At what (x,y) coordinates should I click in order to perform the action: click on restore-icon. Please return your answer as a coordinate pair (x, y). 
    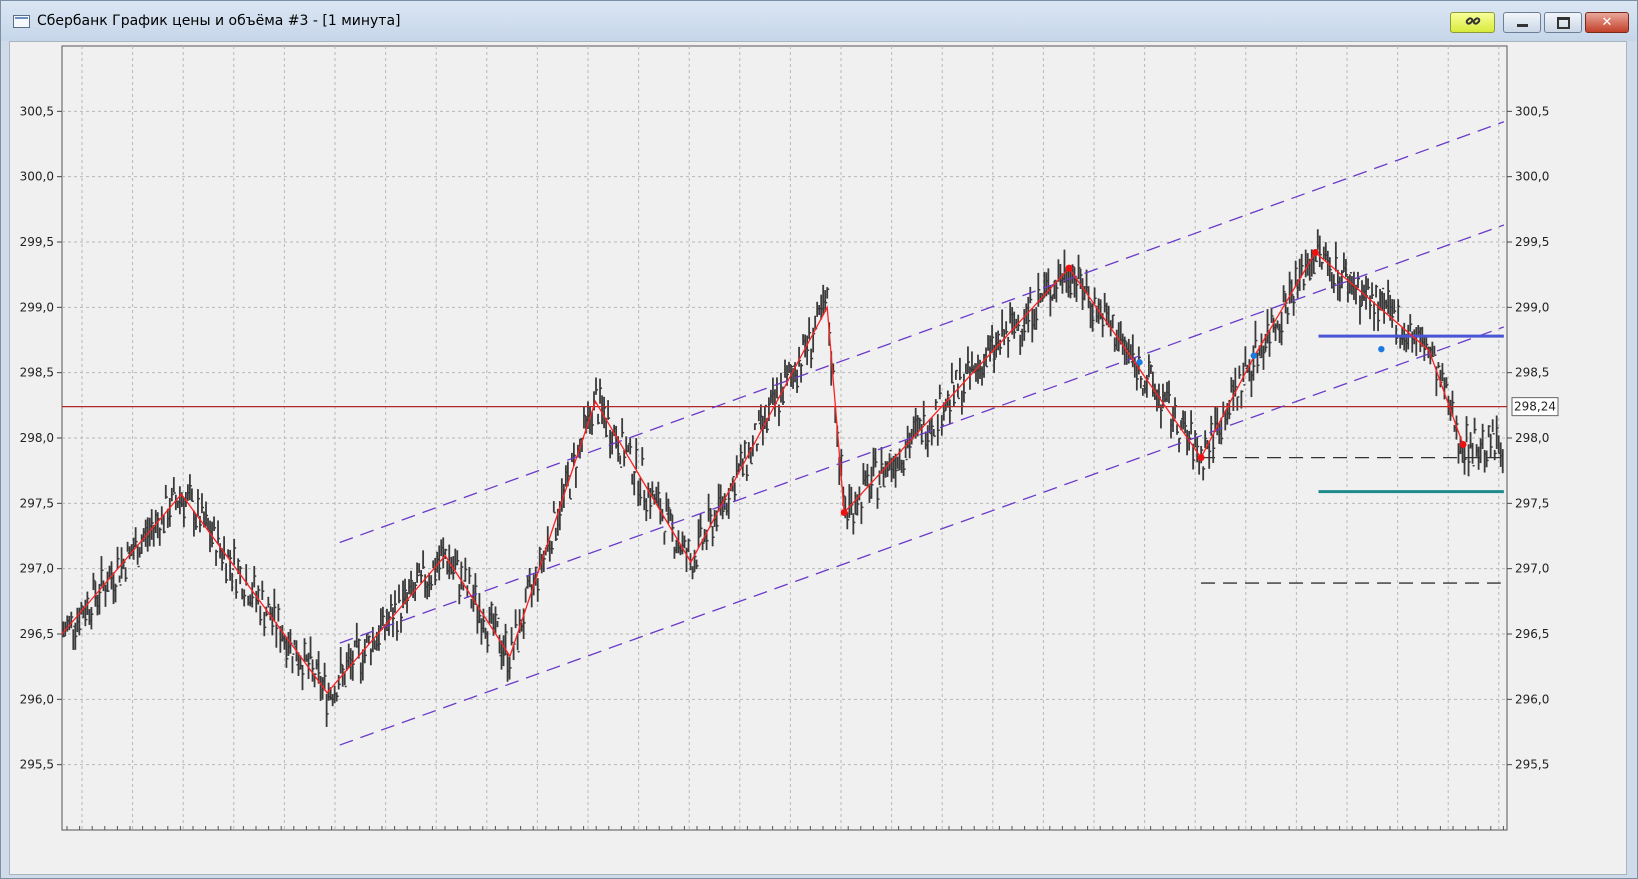
    Looking at the image, I should click on (1563, 22).